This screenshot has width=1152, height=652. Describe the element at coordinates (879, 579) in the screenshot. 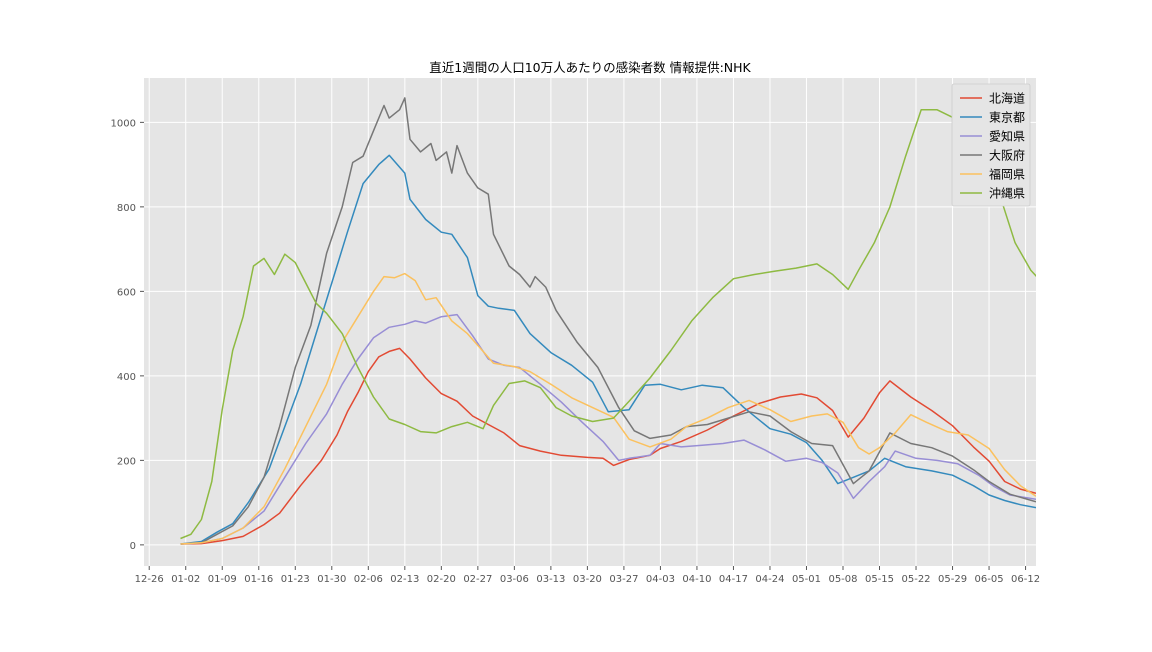

I see `x-tick-label: 05-15` at that location.